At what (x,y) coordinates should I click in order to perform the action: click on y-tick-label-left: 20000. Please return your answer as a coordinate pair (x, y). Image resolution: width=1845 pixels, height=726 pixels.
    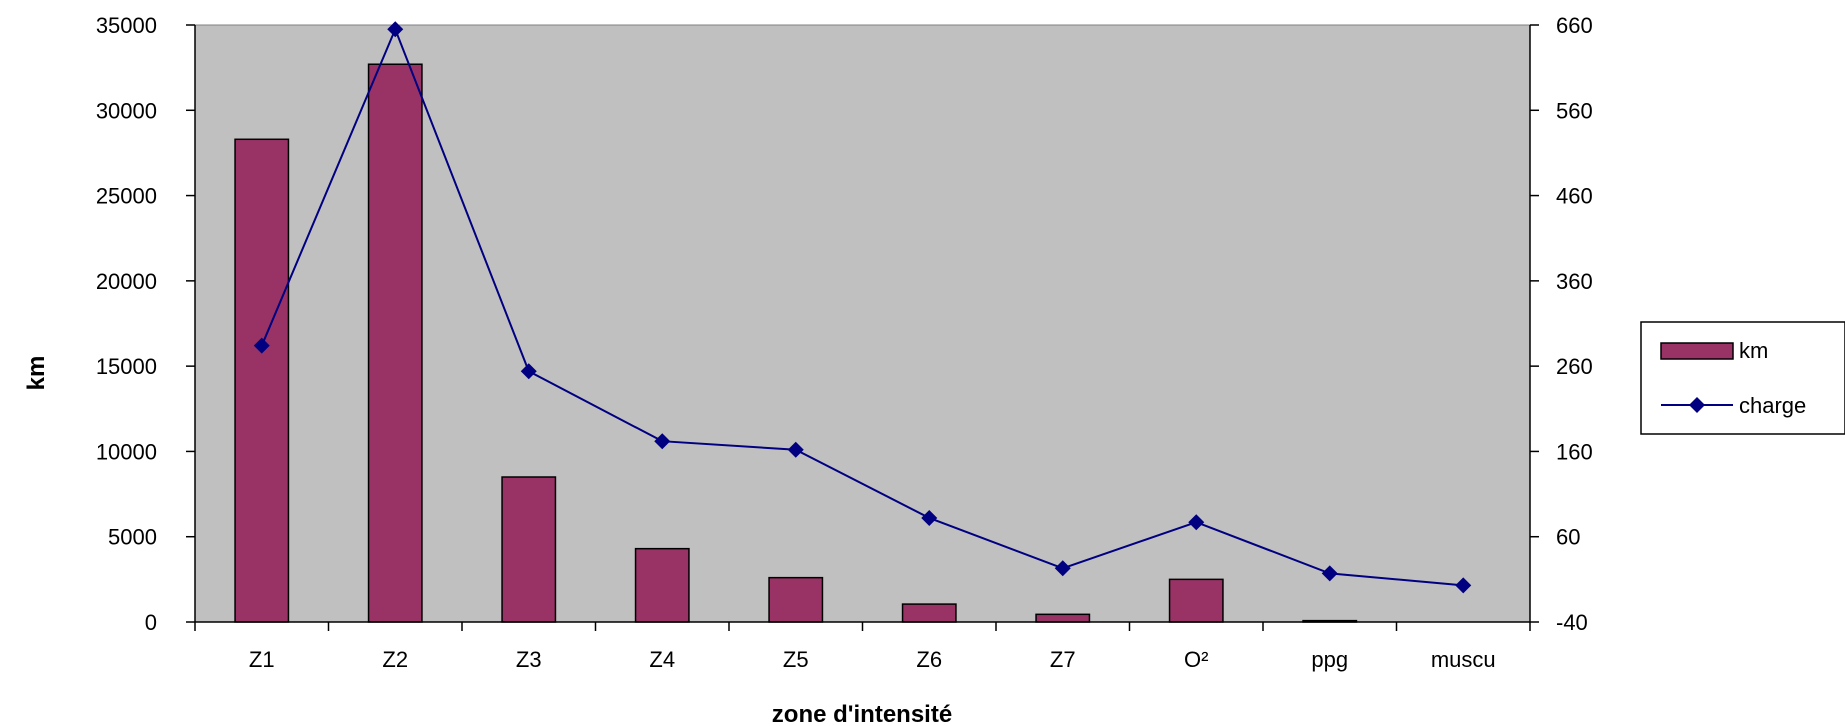
    Looking at the image, I should click on (126, 281).